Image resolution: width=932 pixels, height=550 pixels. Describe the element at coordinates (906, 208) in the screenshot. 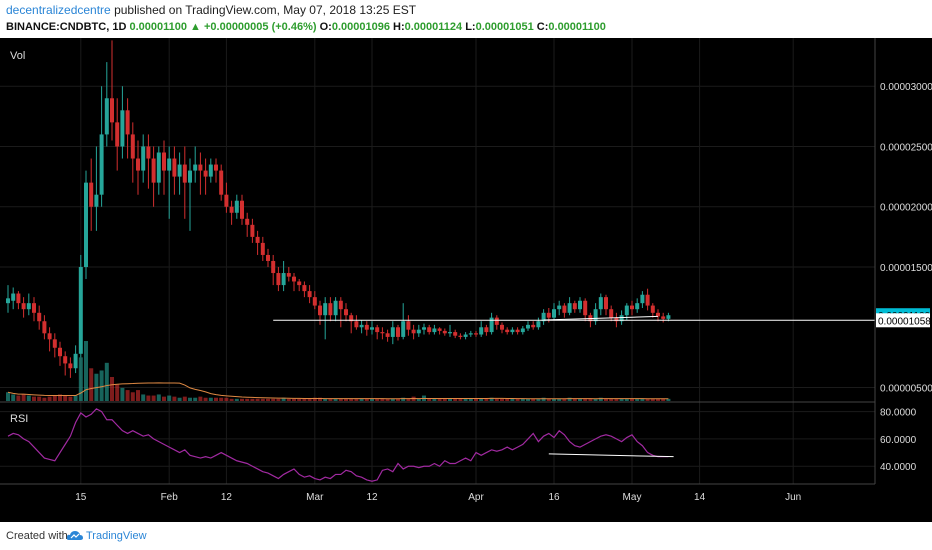

I see `price-tick-label: 0.00002000` at that location.